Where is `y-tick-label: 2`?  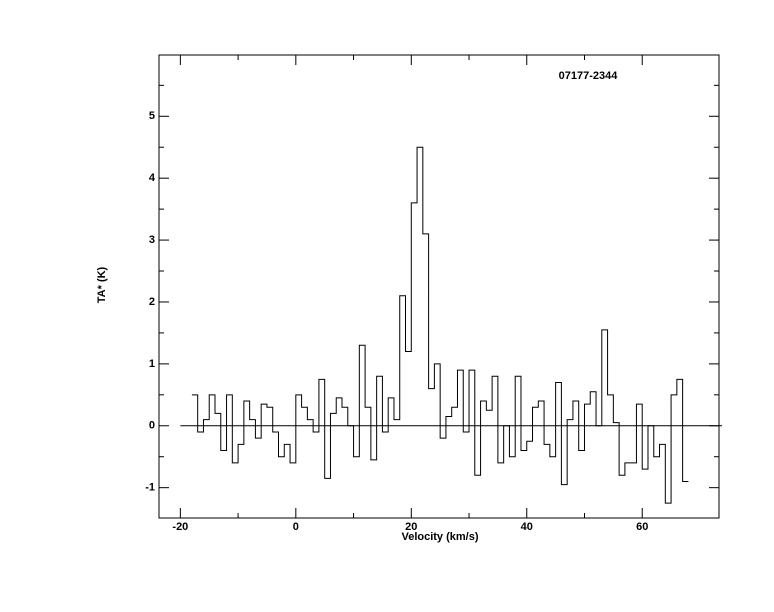
y-tick-label: 2 is located at coordinates (152, 302).